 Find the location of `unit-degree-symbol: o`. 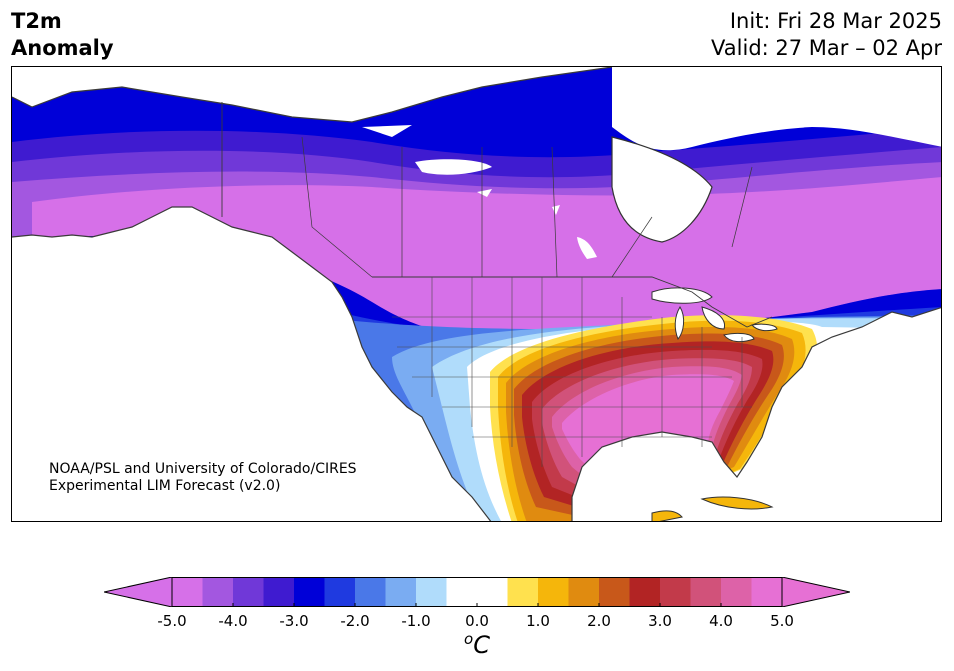

unit-degree-symbol: o is located at coordinates (469, 639).